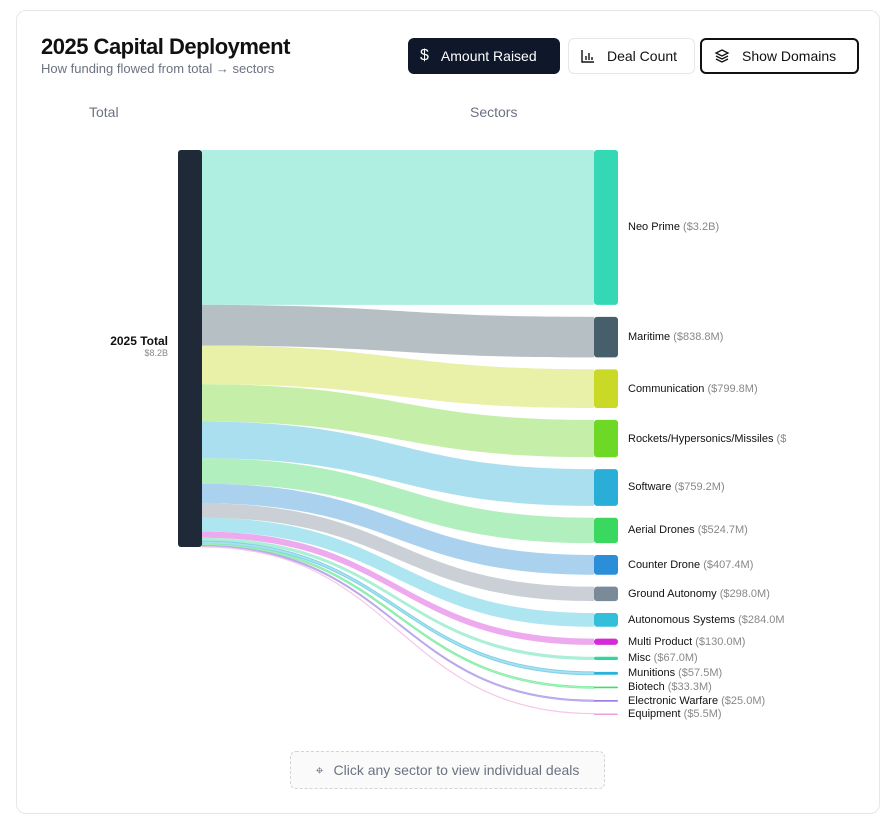  Describe the element at coordinates (664, 564) in the screenshot. I see `sector-name: Counter Drone` at that location.